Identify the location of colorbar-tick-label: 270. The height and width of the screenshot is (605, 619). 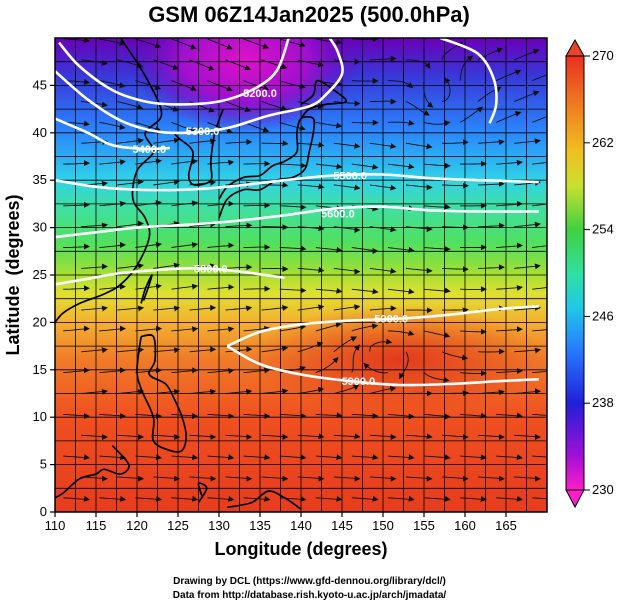
(603, 55).